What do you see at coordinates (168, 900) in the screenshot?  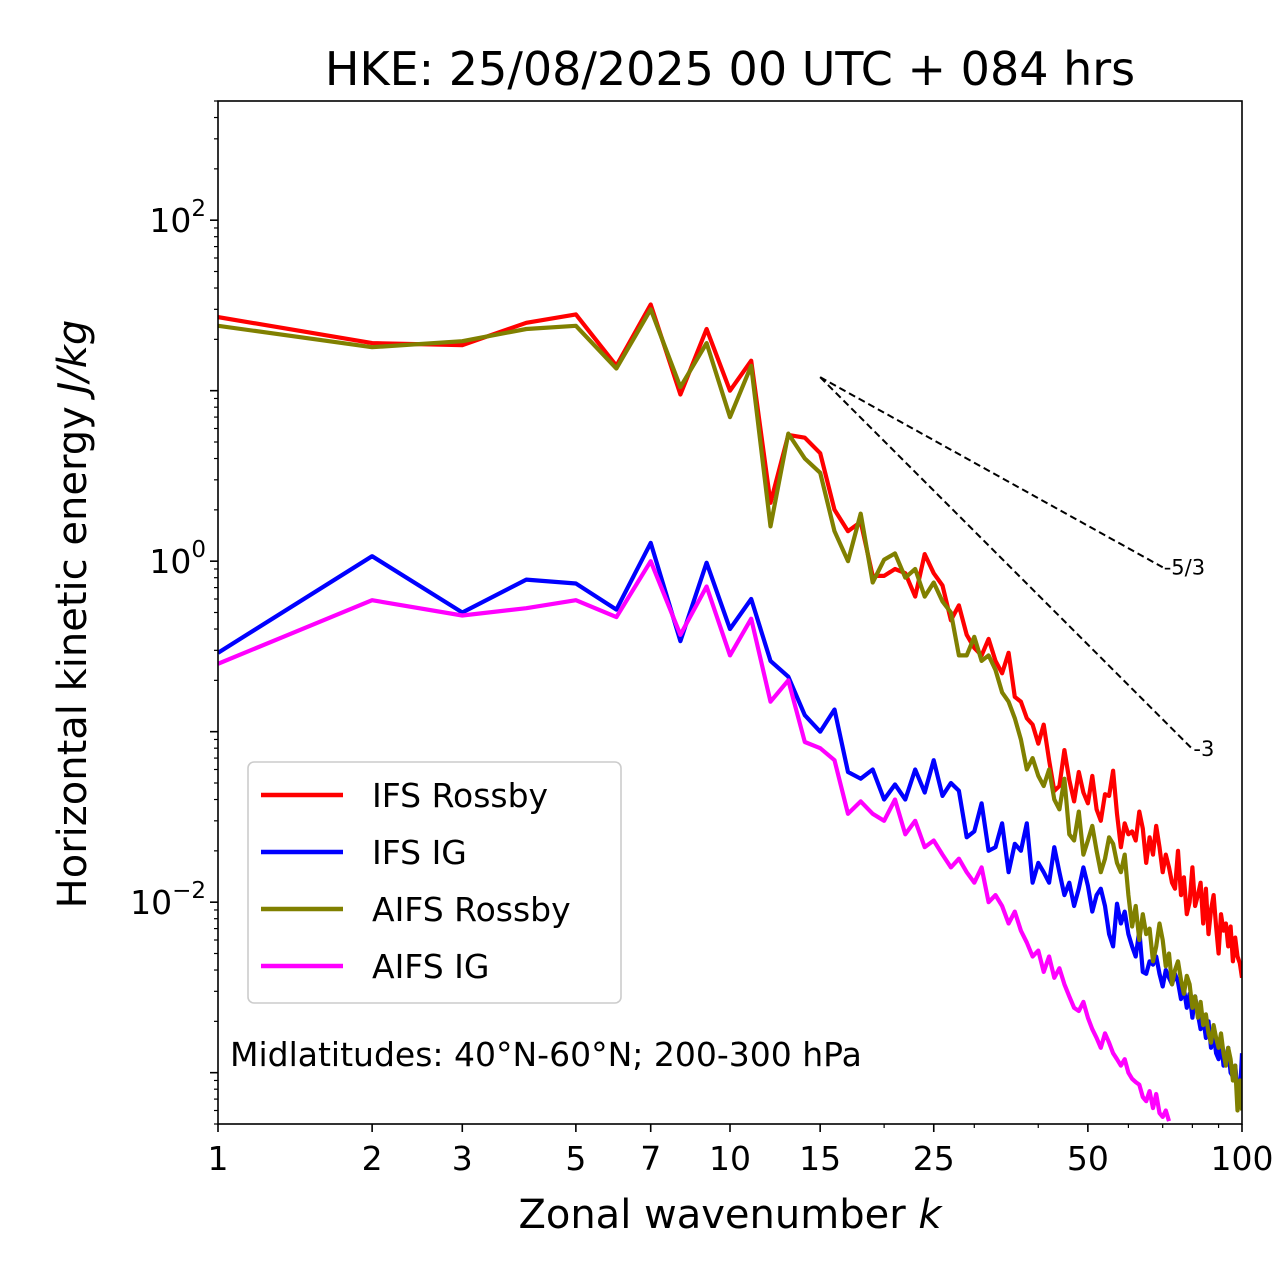 I see `y-tick-label: 10⁻²` at bounding box center [168, 900].